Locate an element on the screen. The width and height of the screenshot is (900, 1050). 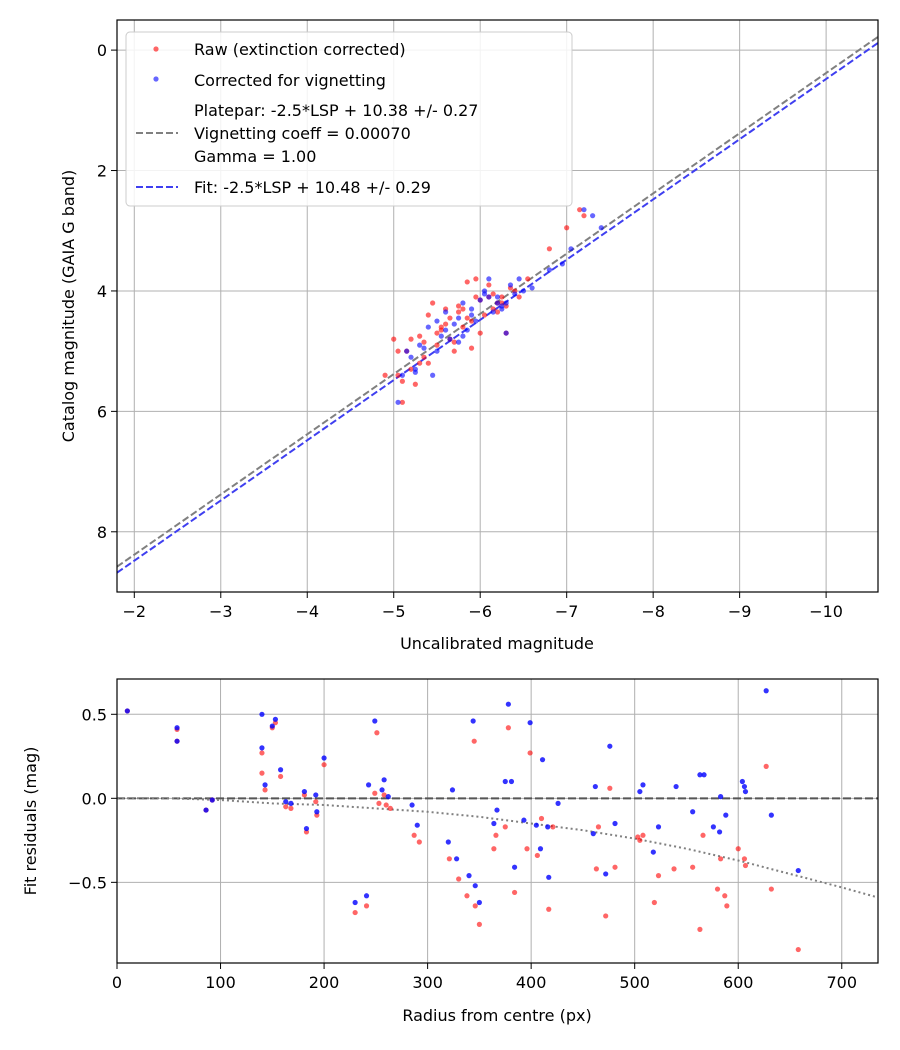
legend-box is located at coordinates (349, 119).